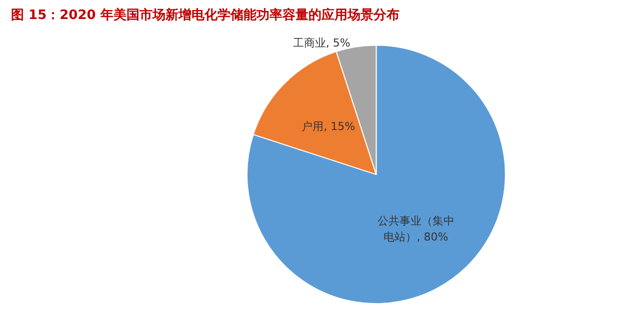  Describe the element at coordinates (415, 229) in the screenshot. I see `slice-label: 公共事业（集中电站）, 80%` at that location.